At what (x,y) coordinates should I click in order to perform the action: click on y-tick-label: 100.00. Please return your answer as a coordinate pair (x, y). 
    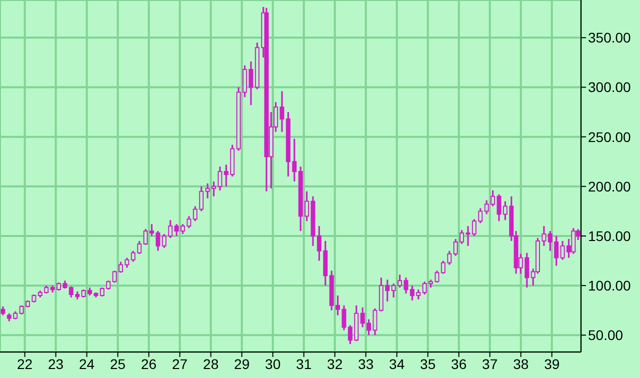
    Looking at the image, I should click on (610, 286).